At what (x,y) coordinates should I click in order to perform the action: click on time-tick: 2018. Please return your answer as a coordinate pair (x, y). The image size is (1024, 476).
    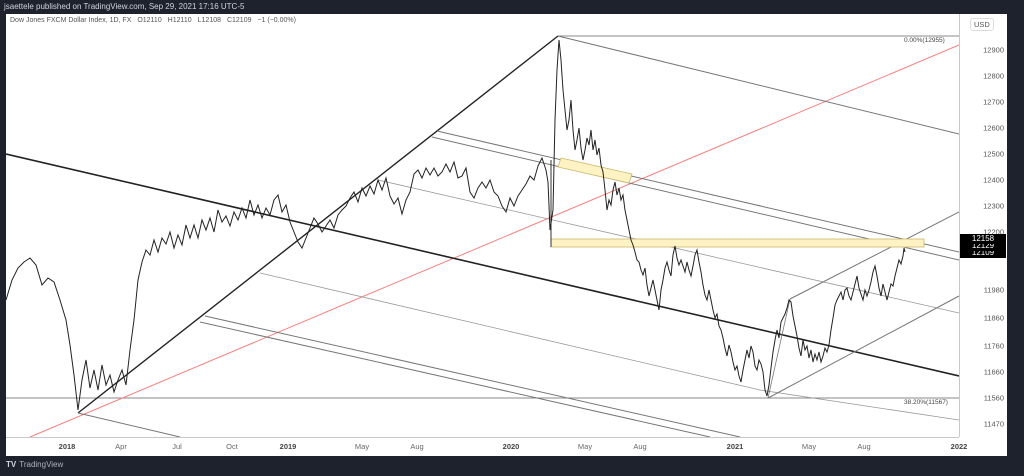
    Looking at the image, I should click on (67, 446).